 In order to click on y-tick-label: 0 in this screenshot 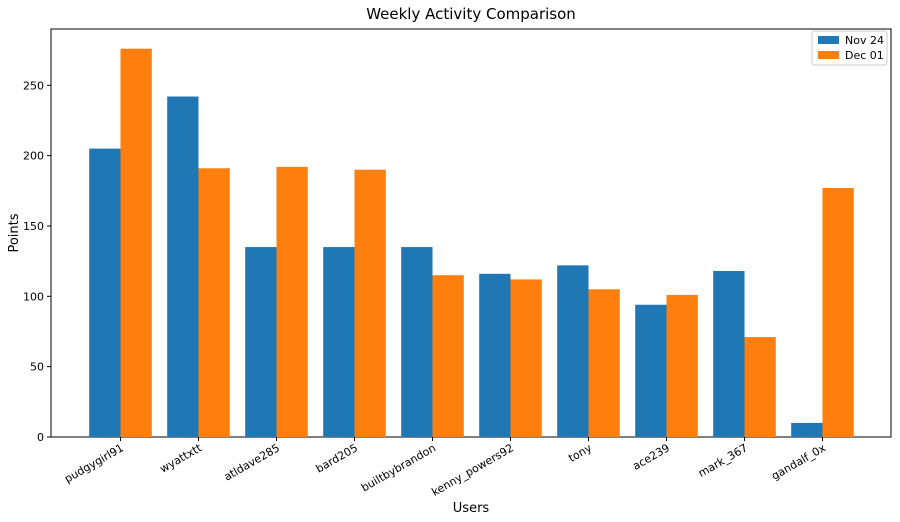, I will do `click(40, 437)`.